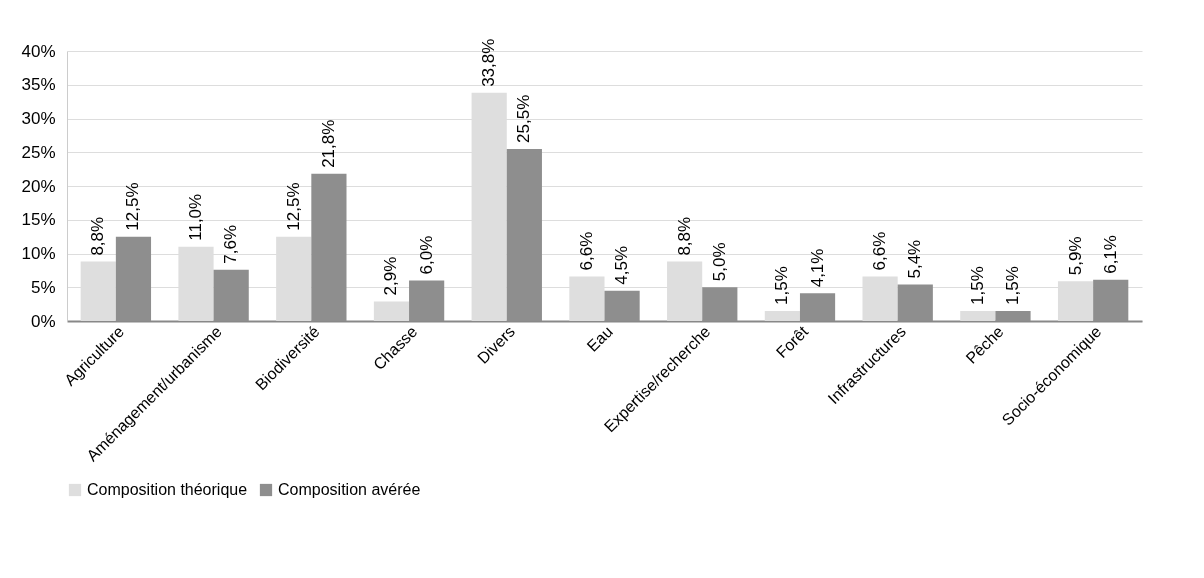 Image resolution: width=1204 pixels, height=578 pixels. Describe the element at coordinates (43, 287) in the screenshot. I see `y-tick-label: 5%` at that location.